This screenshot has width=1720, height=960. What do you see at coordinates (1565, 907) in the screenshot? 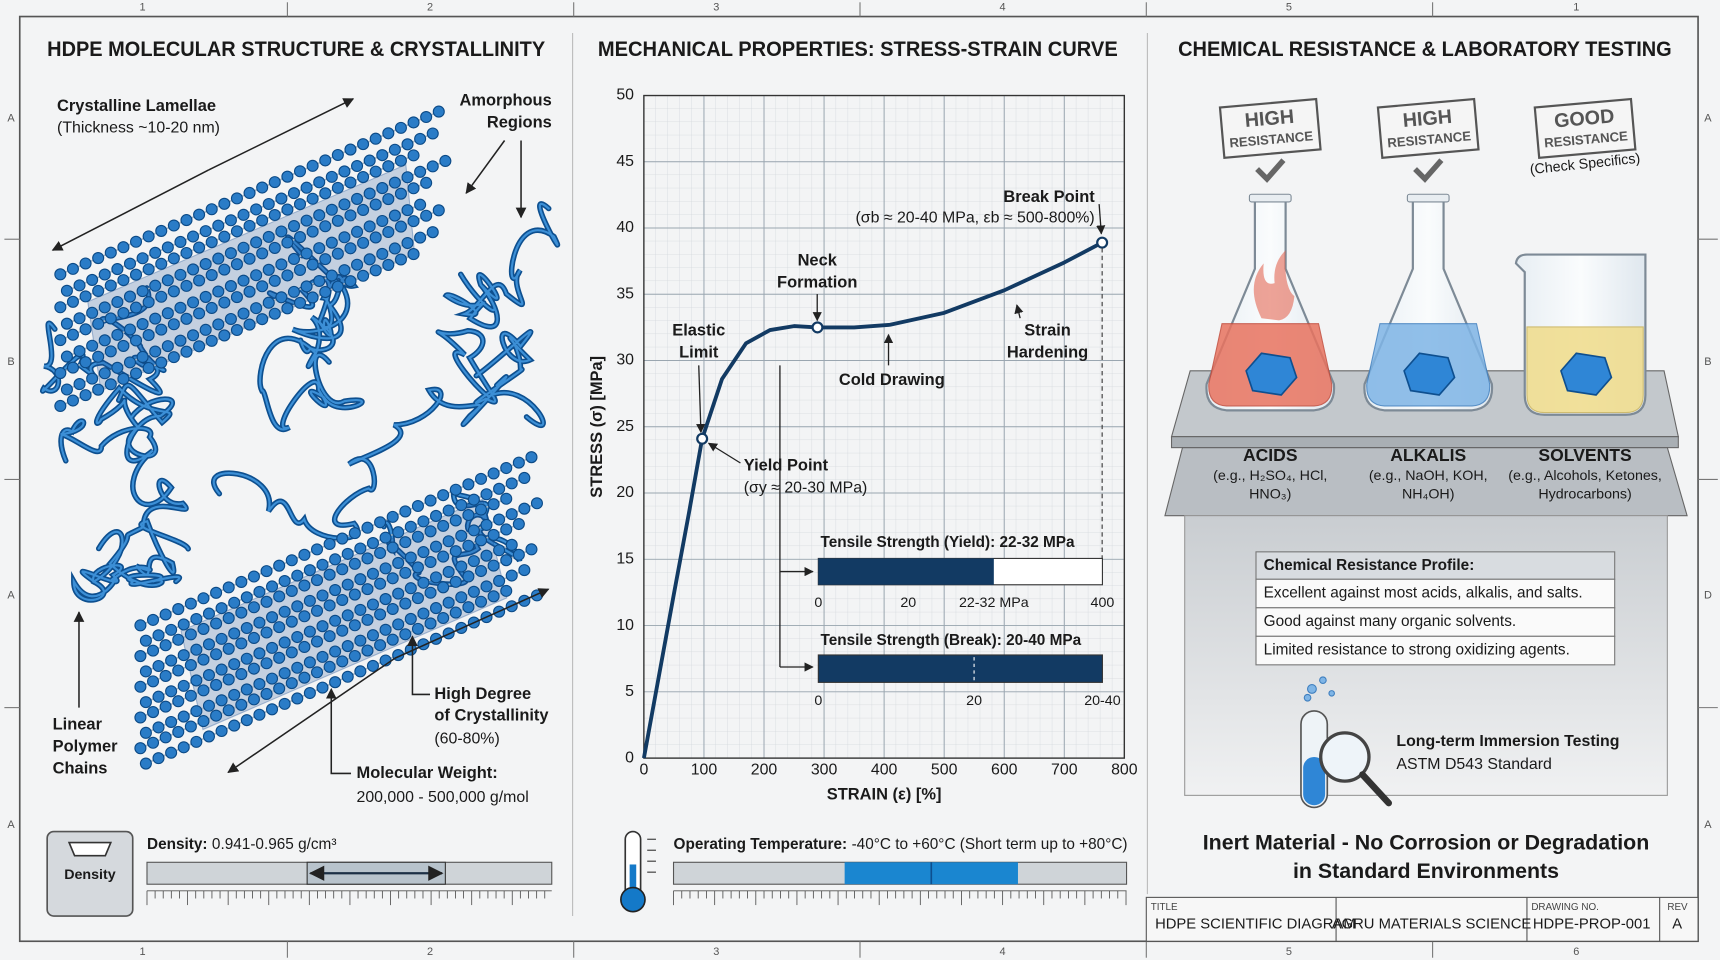
I see `label: DRAWING NO.` at bounding box center [1565, 907].